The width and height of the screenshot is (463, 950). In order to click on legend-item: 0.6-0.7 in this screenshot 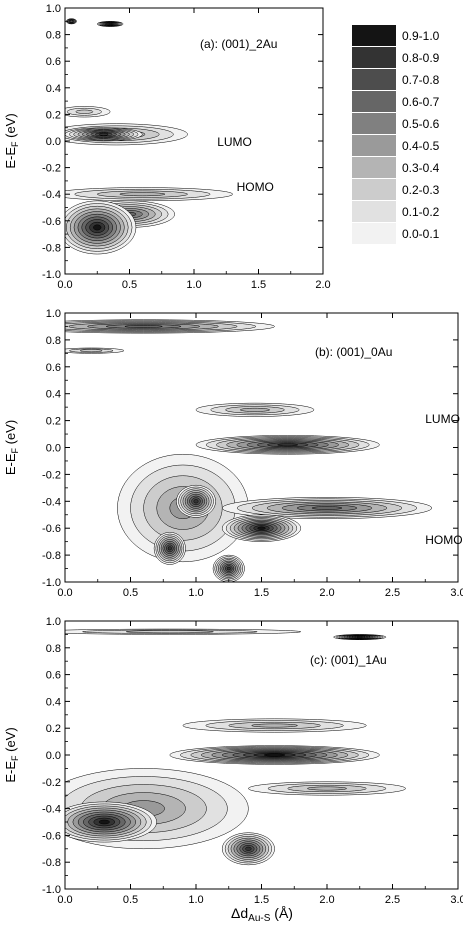, I will do `click(396, 101)`.